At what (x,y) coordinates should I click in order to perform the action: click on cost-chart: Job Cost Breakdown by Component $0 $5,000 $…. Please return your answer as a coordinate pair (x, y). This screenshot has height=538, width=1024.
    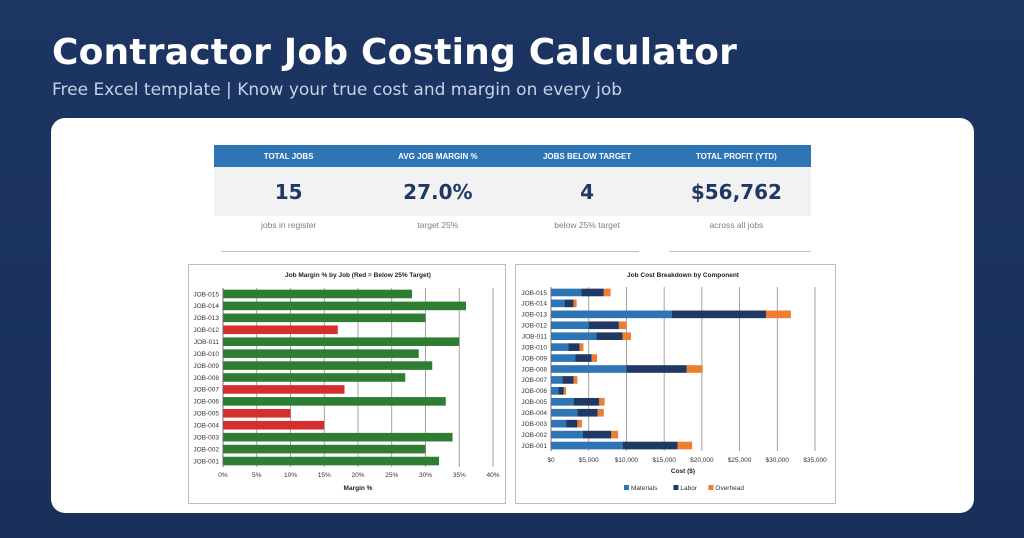
    Looking at the image, I should click on (675, 384).